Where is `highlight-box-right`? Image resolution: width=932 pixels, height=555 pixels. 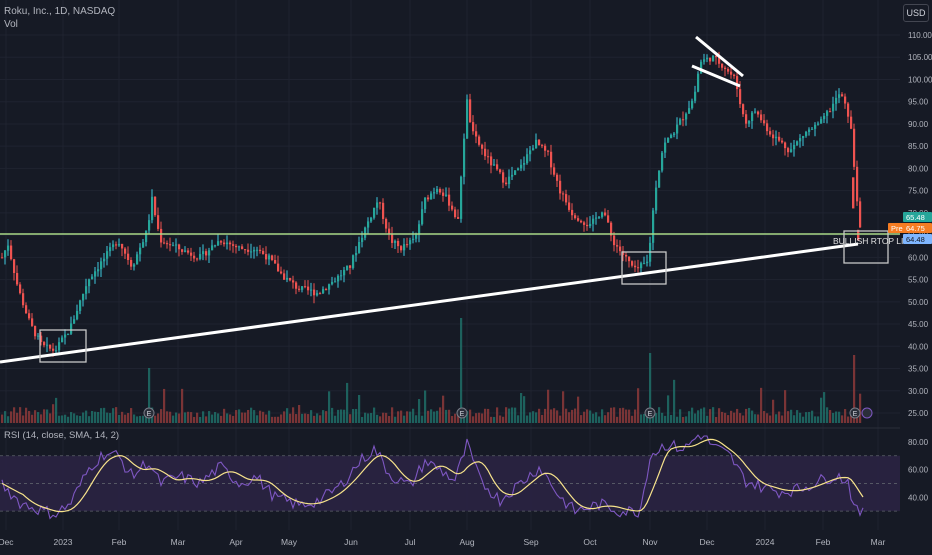
highlight-box-right is located at coordinates (866, 247).